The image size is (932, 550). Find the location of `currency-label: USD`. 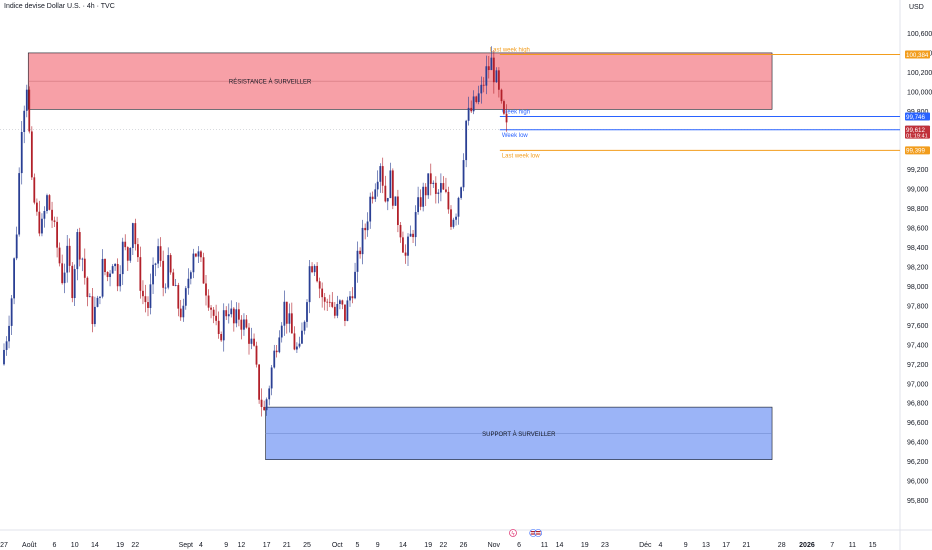

currency-label: USD is located at coordinates (916, 7).